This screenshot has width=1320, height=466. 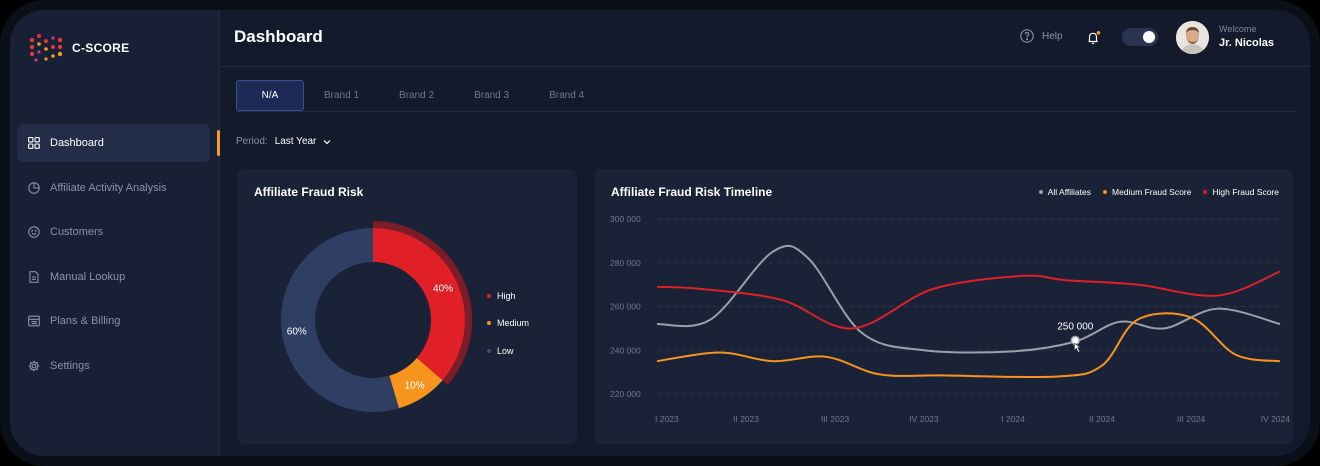 I want to click on donut-slice-high-highlight, so click(x=422, y=303).